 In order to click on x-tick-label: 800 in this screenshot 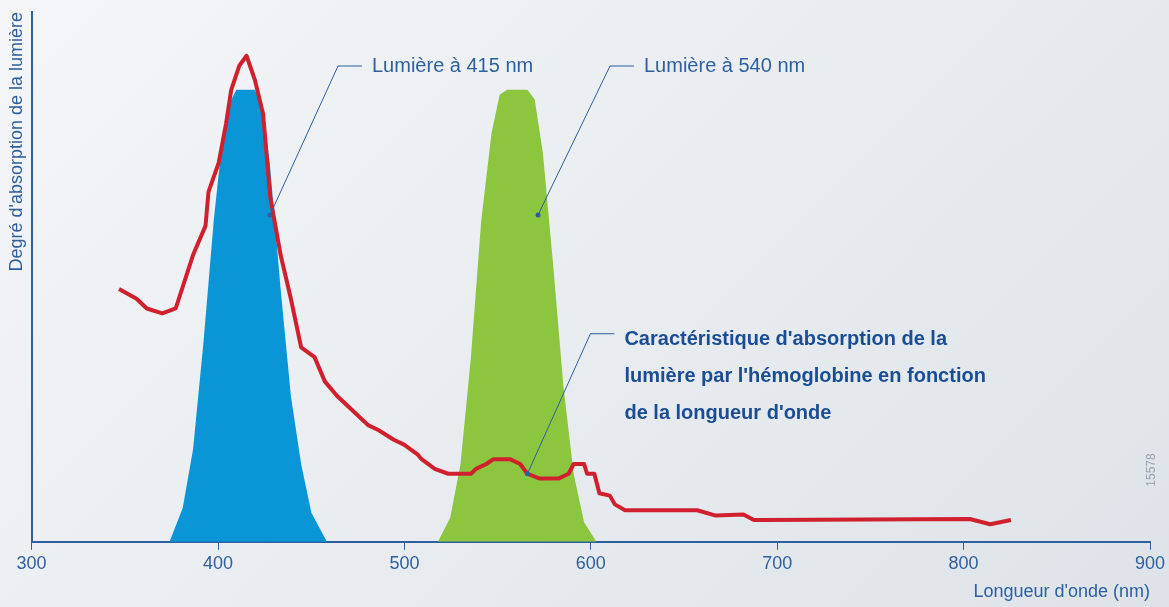, I will do `click(963, 562)`.